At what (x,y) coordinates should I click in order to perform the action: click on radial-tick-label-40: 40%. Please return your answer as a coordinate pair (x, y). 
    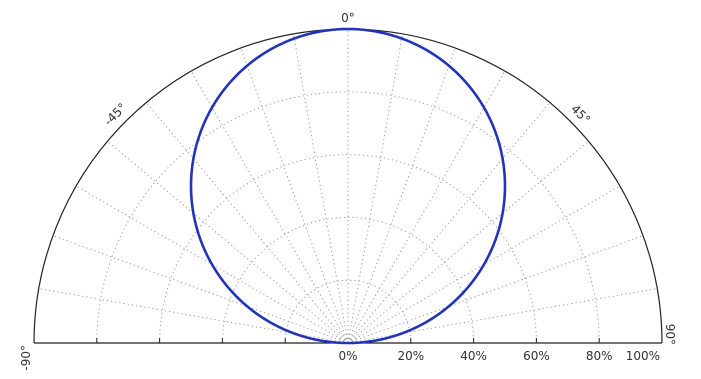
    Looking at the image, I should click on (473, 356).